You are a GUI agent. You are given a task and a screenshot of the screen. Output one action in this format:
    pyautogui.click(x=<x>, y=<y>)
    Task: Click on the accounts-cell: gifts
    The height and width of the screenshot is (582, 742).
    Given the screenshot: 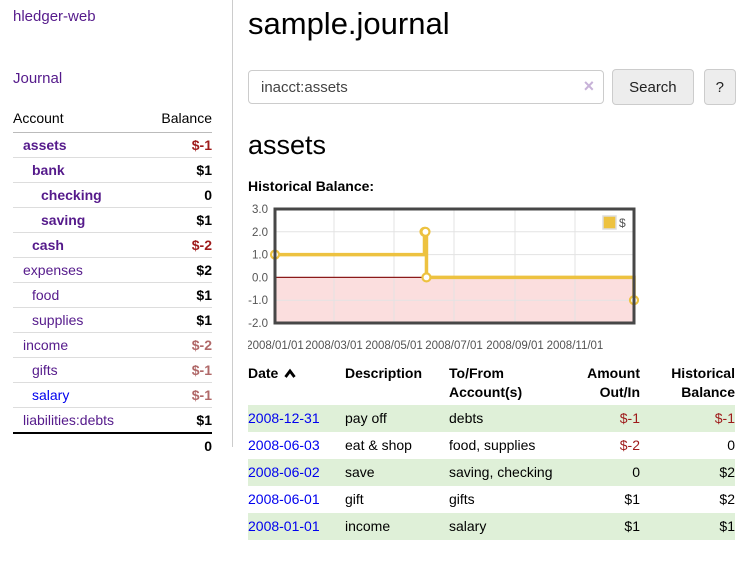 What is the action you would take?
    pyautogui.click(x=462, y=499)
    